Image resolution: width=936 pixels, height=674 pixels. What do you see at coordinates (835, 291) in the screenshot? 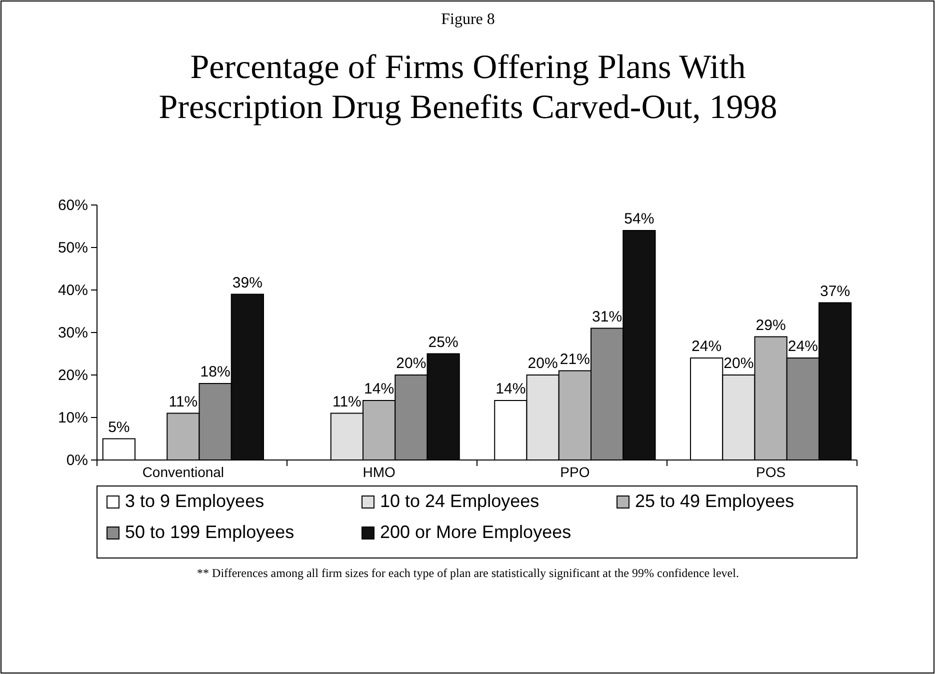
I see `data-label: 37%` at bounding box center [835, 291].